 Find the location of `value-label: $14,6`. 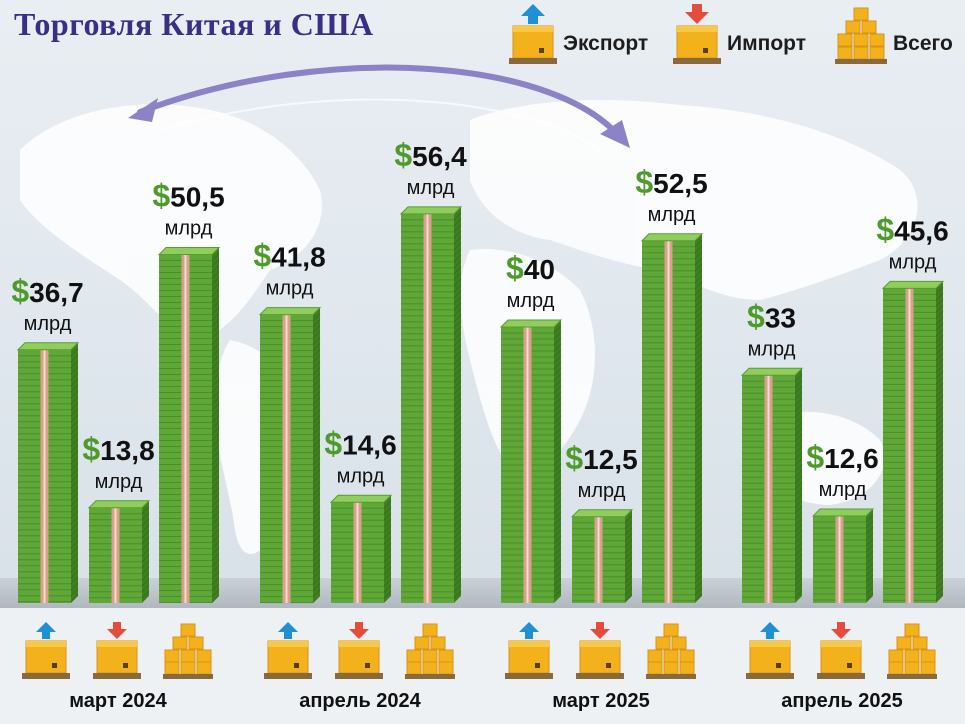

value-label: $14,6 is located at coordinates (360, 443).